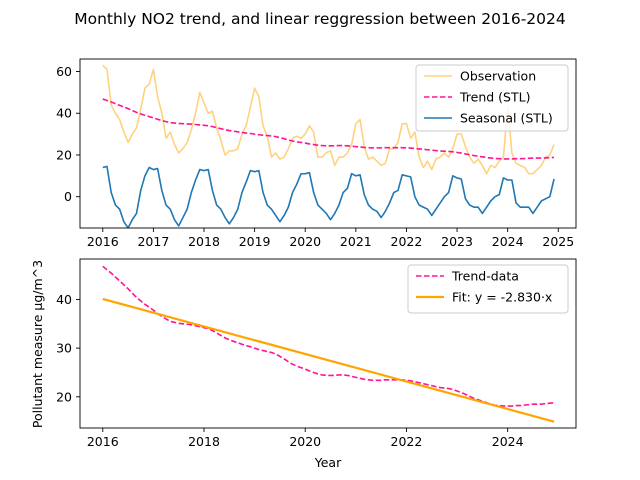 The width and height of the screenshot is (640, 480). Describe the element at coordinates (558, 241) in the screenshot. I see `x-tick-label: 2025` at that location.